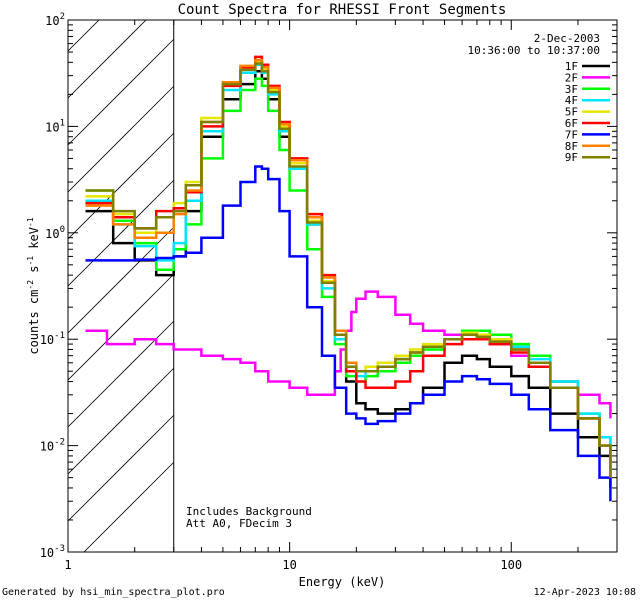  Describe the element at coordinates (571, 100) in the screenshot. I see `legend-label-4F: 4F` at that location.